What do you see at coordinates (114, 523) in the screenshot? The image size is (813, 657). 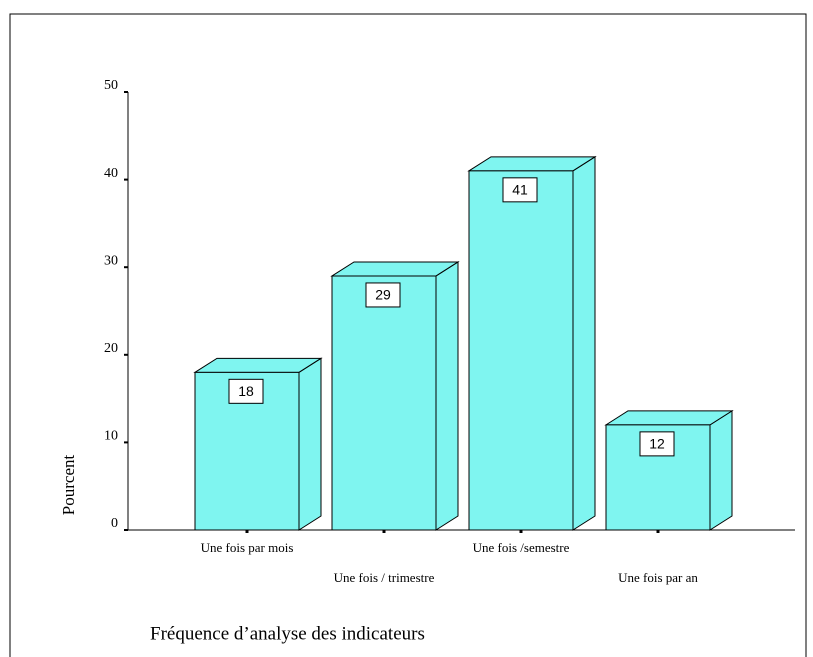 I see `y-tick-label: 0` at bounding box center [114, 523].